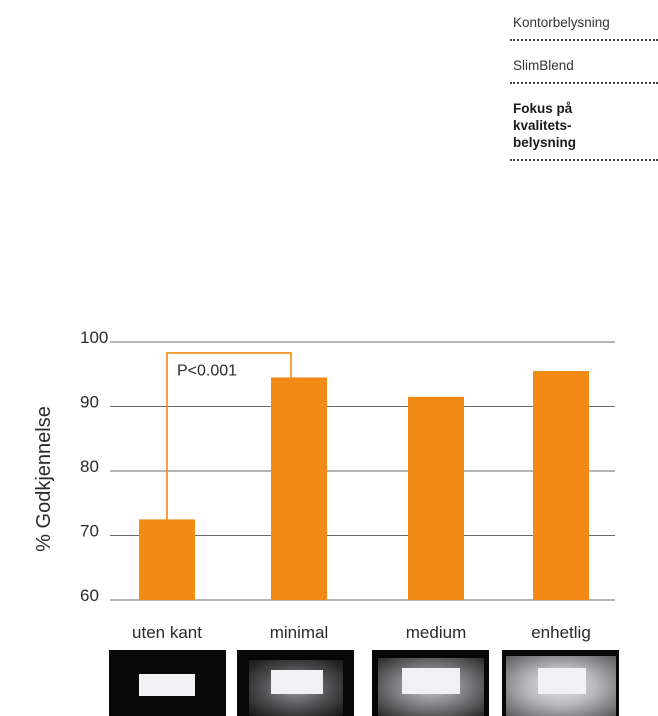 The width and height of the screenshot is (658, 716). What do you see at coordinates (561, 485) in the screenshot?
I see `bar-enhetlig` at bounding box center [561, 485].